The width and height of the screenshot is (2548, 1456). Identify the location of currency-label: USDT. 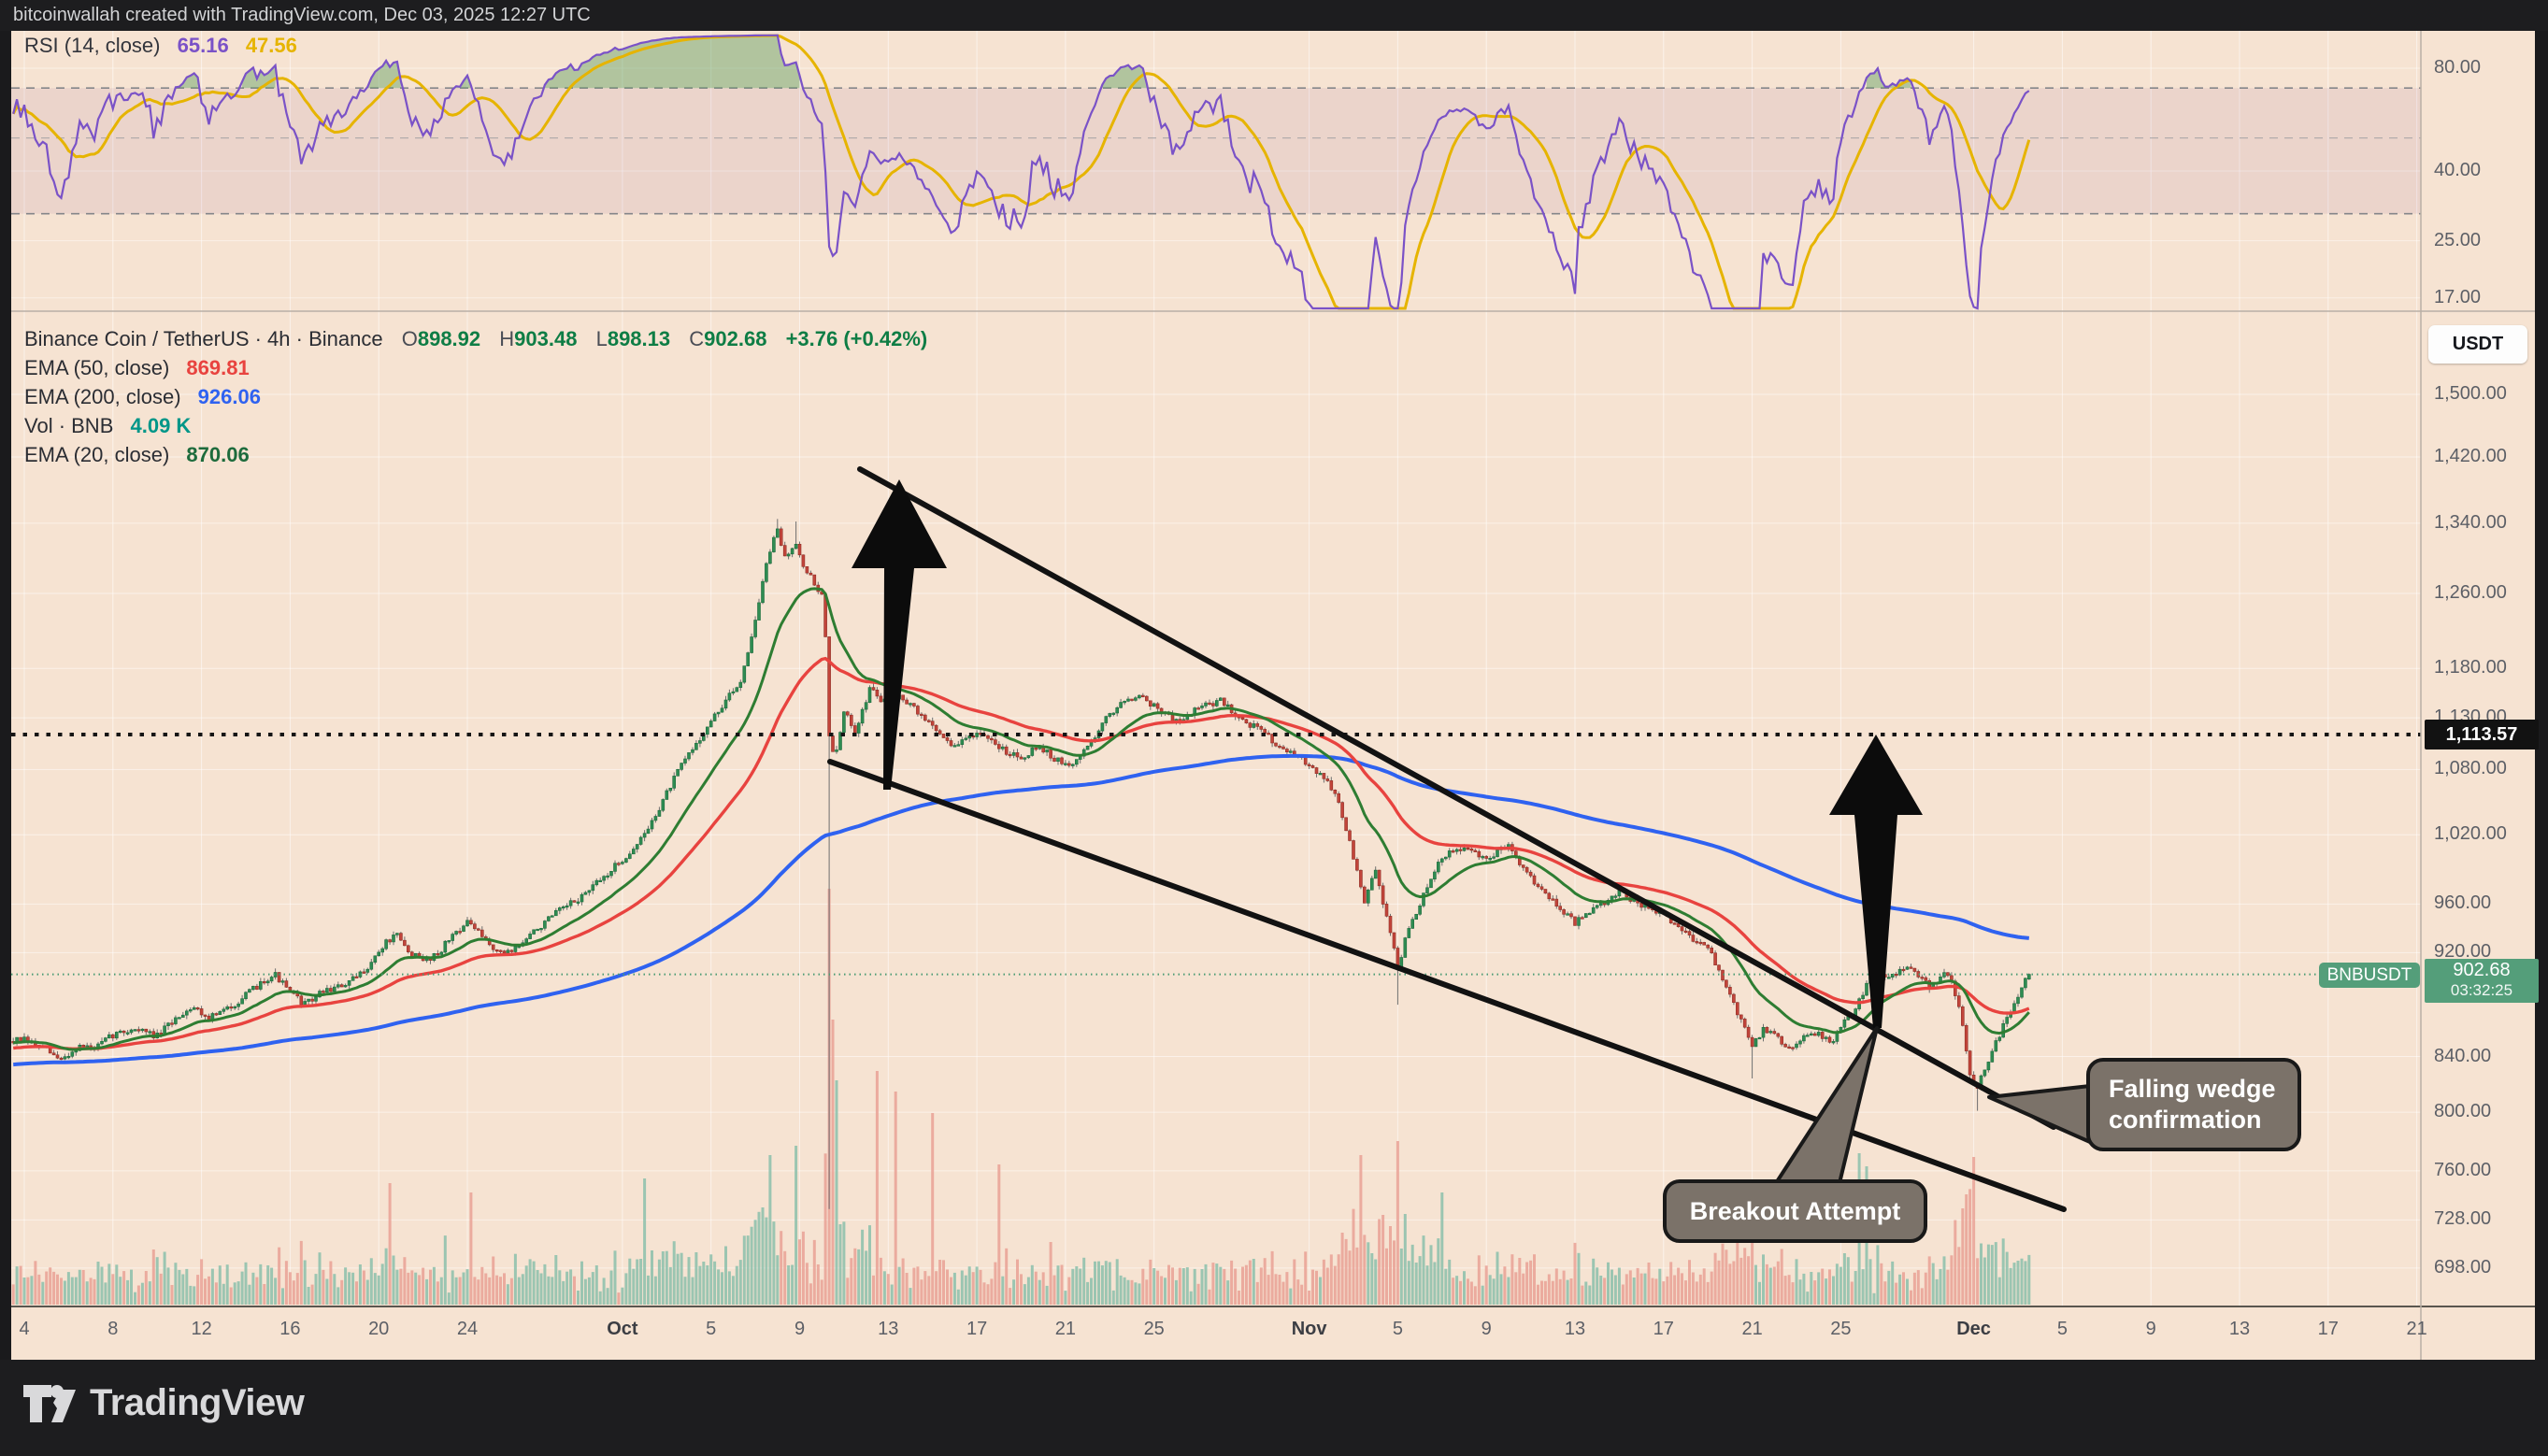
(2478, 344).